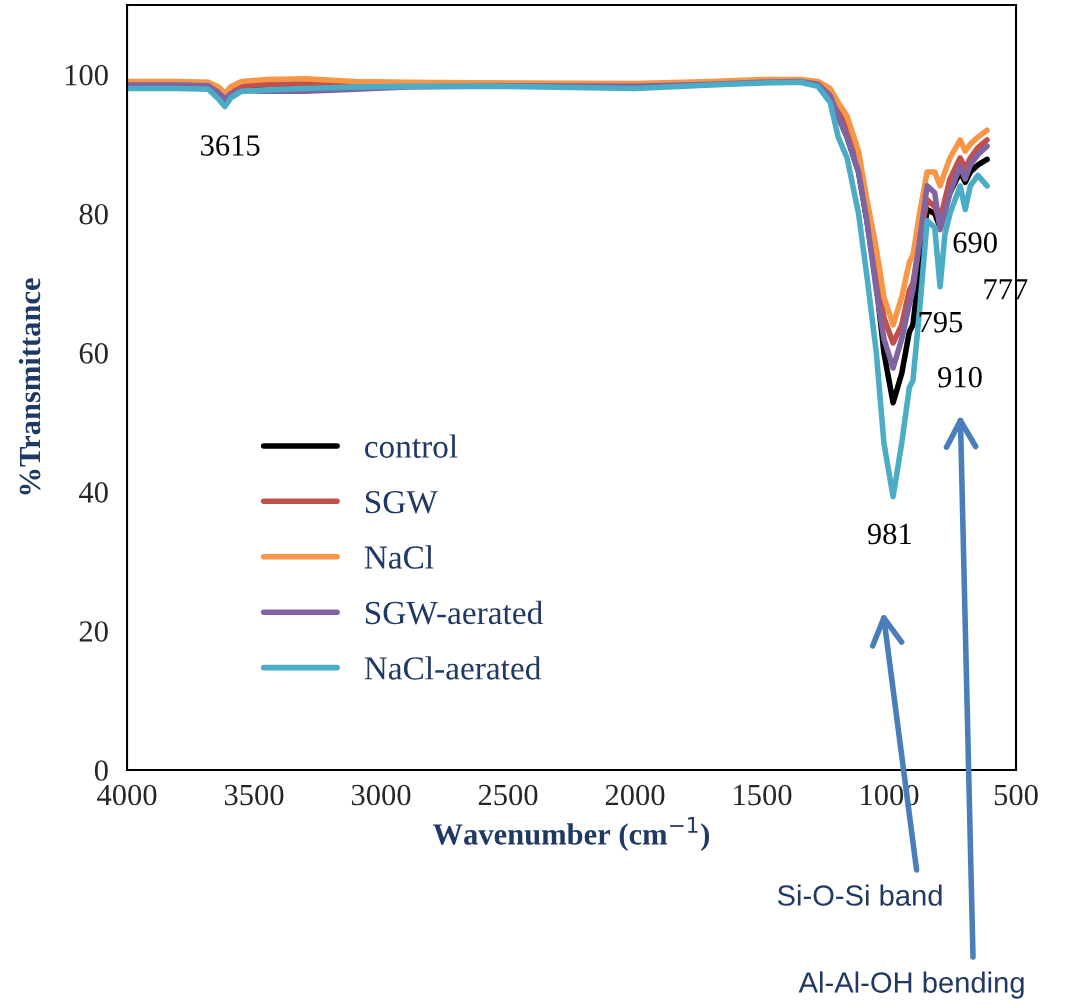 The width and height of the screenshot is (1073, 1007). What do you see at coordinates (452, 668) in the screenshot?
I see `legend-label: NaCl-aerated` at bounding box center [452, 668].